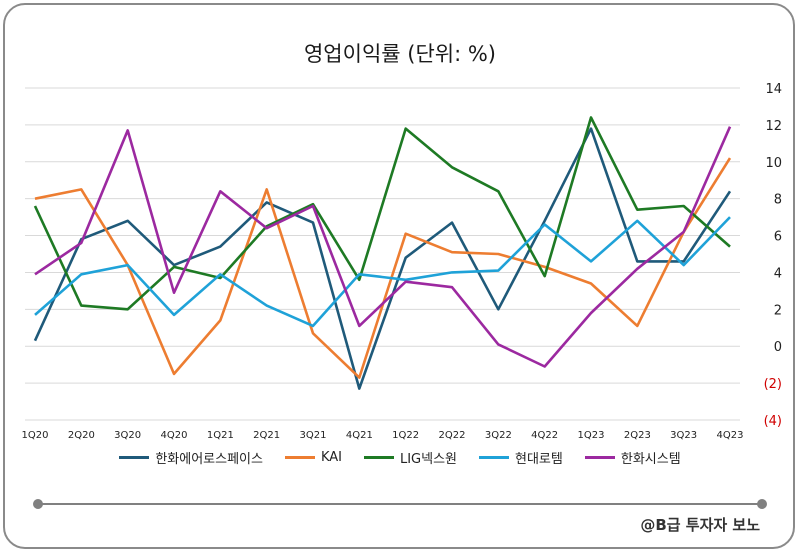 The width and height of the screenshot is (800, 554). What do you see at coordinates (81, 435) in the screenshot?
I see `x-tick-label: 2Q20` at bounding box center [81, 435].